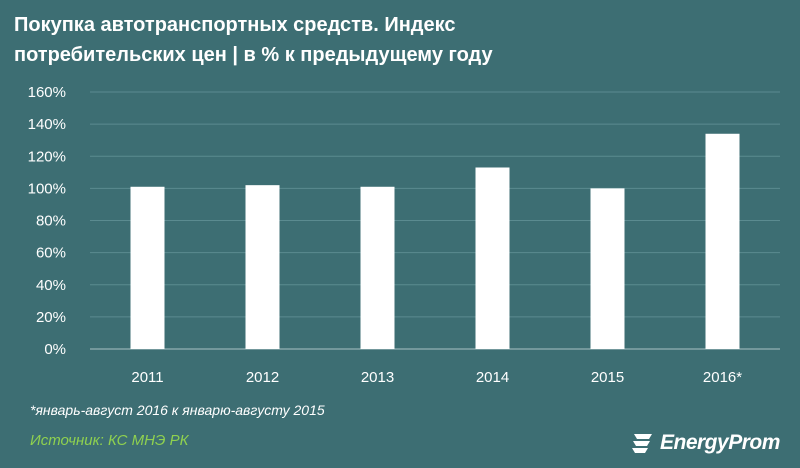 Image resolution: width=800 pixels, height=468 pixels. Describe the element at coordinates (51, 221) in the screenshot. I see `y-tick-label: 80%` at that location.